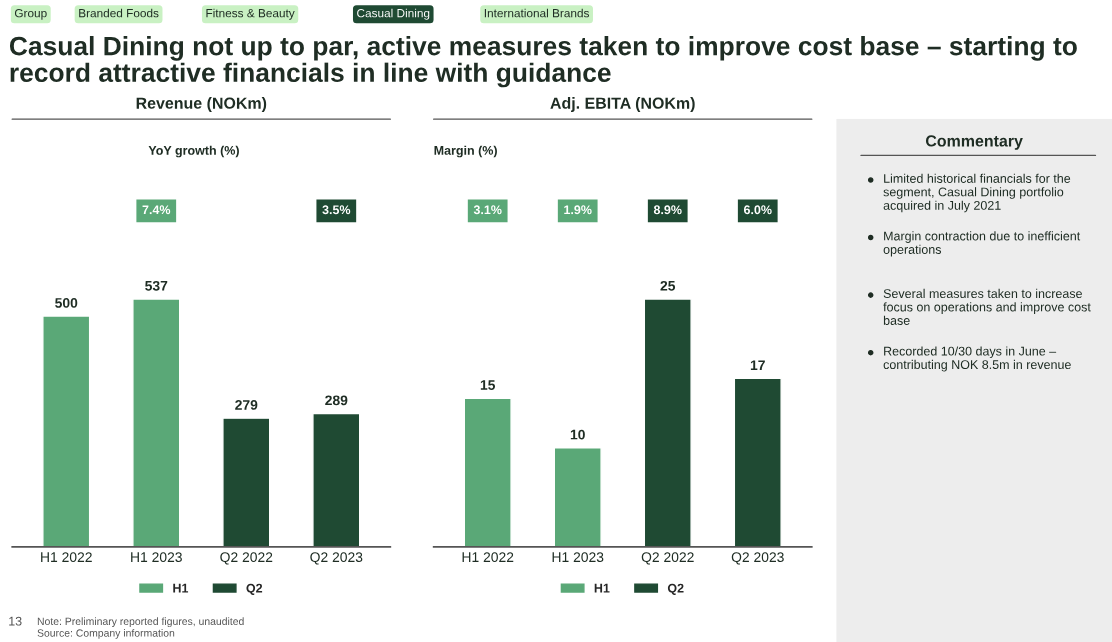 This screenshot has width=1112, height=642. I want to click on text: 8.9%, so click(667, 210).